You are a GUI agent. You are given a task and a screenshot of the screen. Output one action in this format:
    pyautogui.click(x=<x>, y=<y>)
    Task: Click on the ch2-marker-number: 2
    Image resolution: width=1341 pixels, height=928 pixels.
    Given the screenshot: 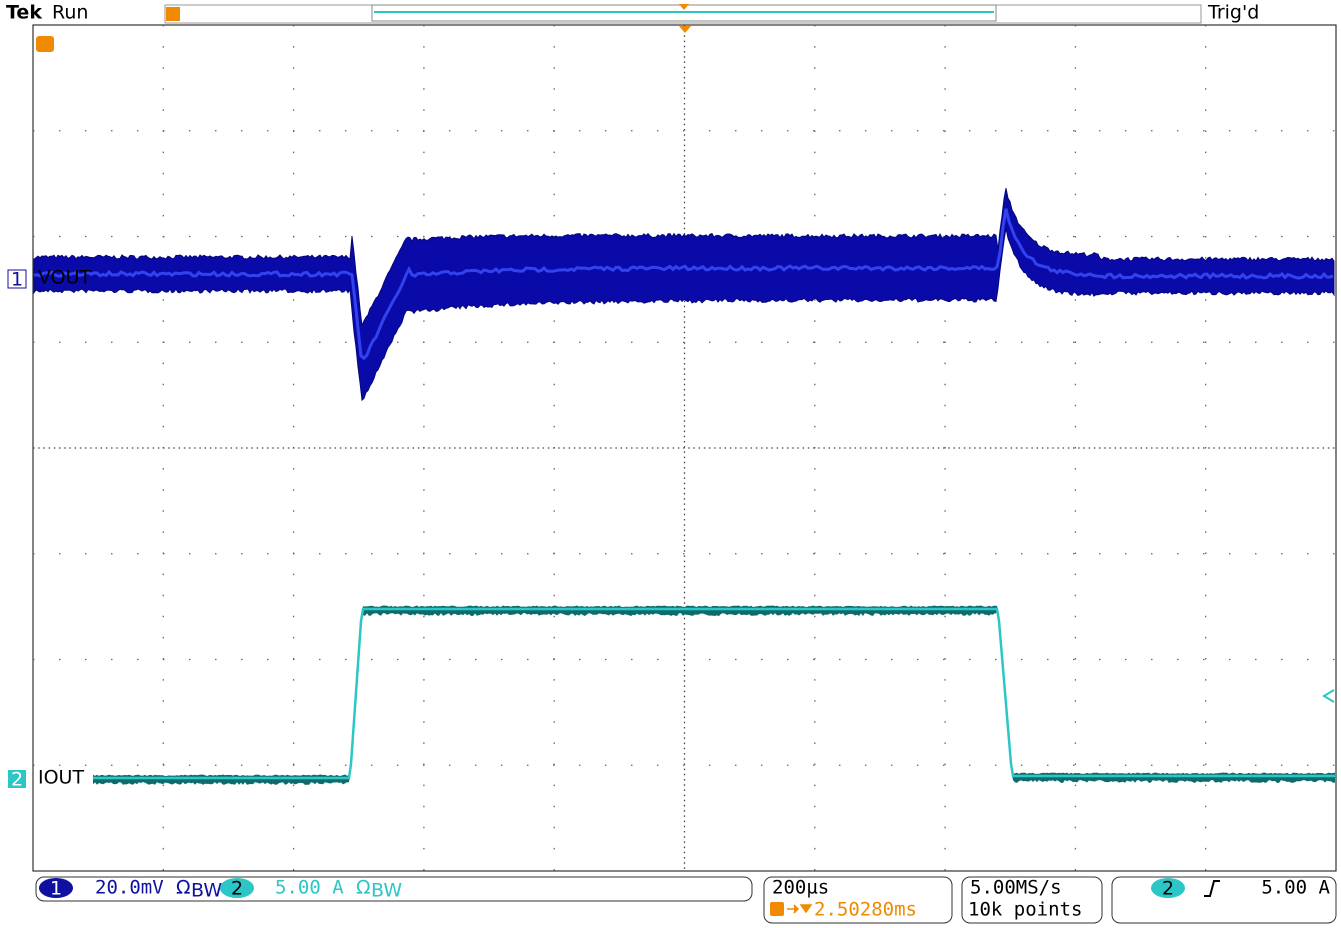 What is the action you would take?
    pyautogui.click(x=17, y=780)
    